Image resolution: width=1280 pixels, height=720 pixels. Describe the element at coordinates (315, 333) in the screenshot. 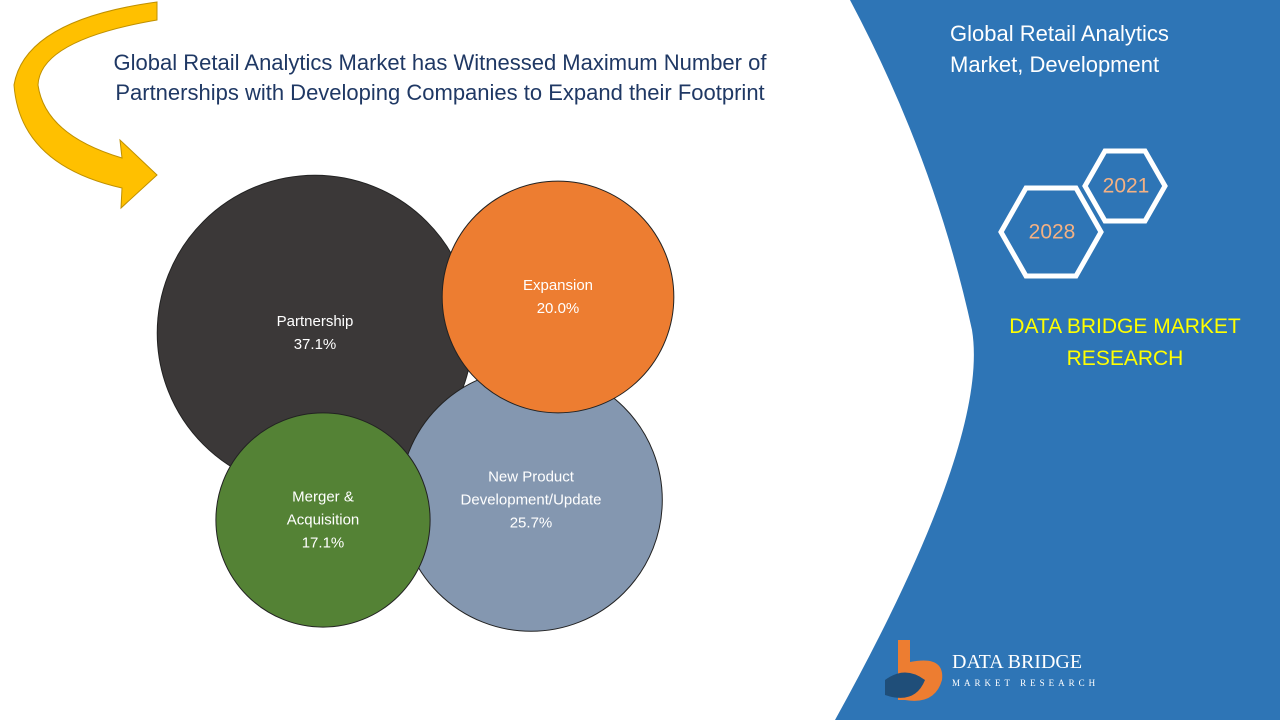

I see `bubble-label: Partnership 37.1%` at that location.